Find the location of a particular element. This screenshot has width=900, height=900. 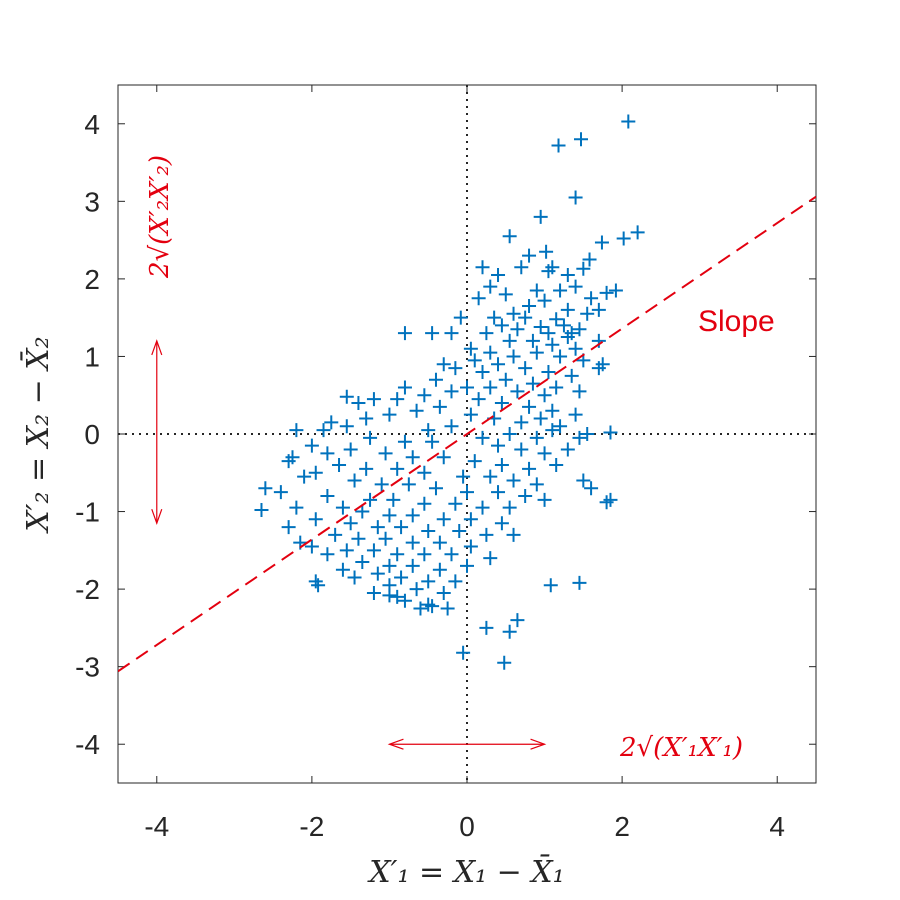

x-axis-label: X′₁ = X₁ − X̄₁ is located at coordinates (465, 872).